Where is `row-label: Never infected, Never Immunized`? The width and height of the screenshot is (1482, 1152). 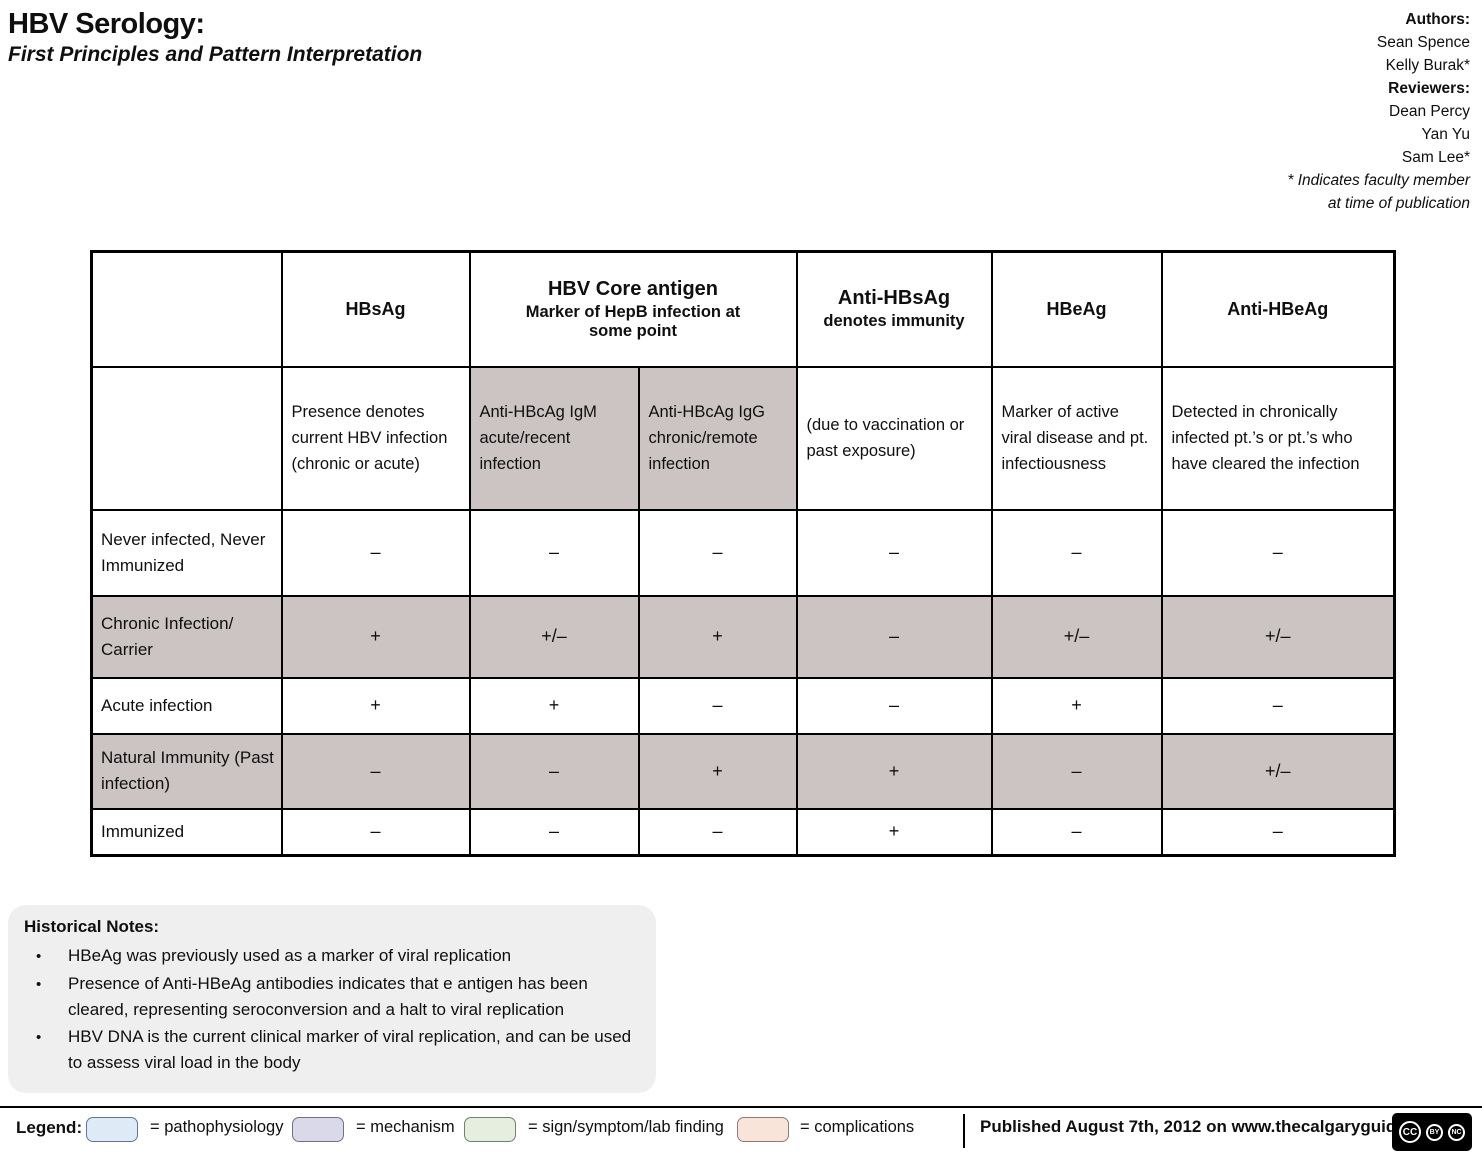 row-label: Never infected, Never Immunized is located at coordinates (186, 552).